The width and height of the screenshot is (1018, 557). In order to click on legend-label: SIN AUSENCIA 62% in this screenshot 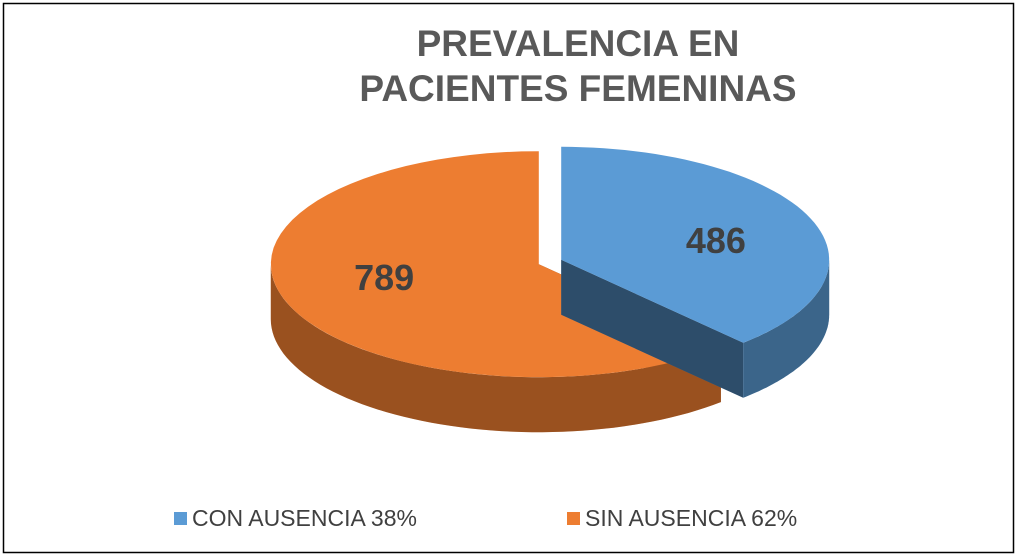, I will do `click(691, 518)`.